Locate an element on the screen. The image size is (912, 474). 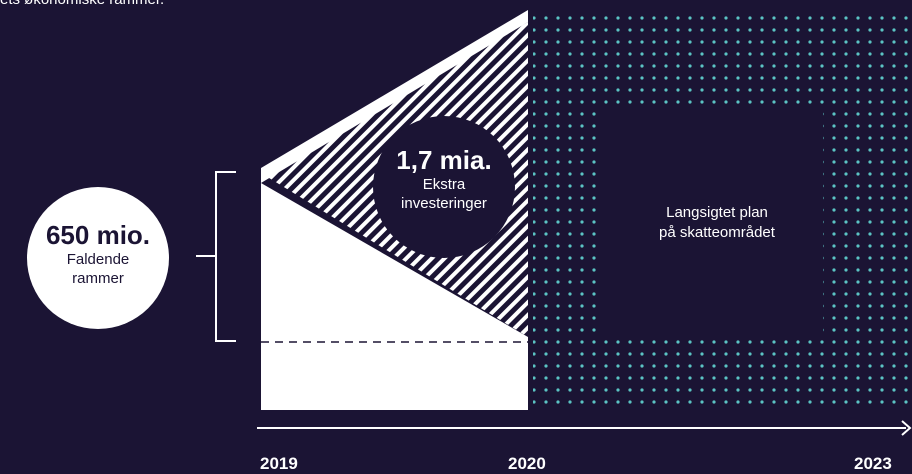
timeline-arrow is located at coordinates (906, 428).